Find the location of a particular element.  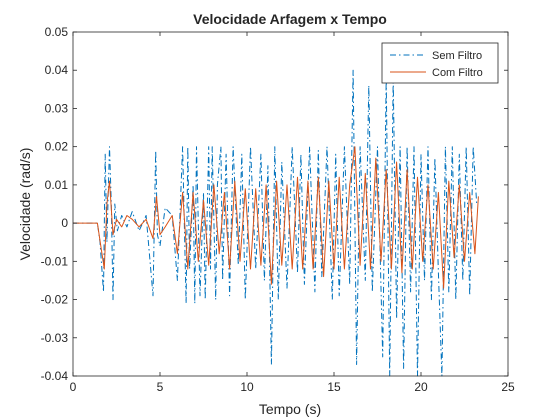

y-tick-label: 0 is located at coordinates (64, 223).